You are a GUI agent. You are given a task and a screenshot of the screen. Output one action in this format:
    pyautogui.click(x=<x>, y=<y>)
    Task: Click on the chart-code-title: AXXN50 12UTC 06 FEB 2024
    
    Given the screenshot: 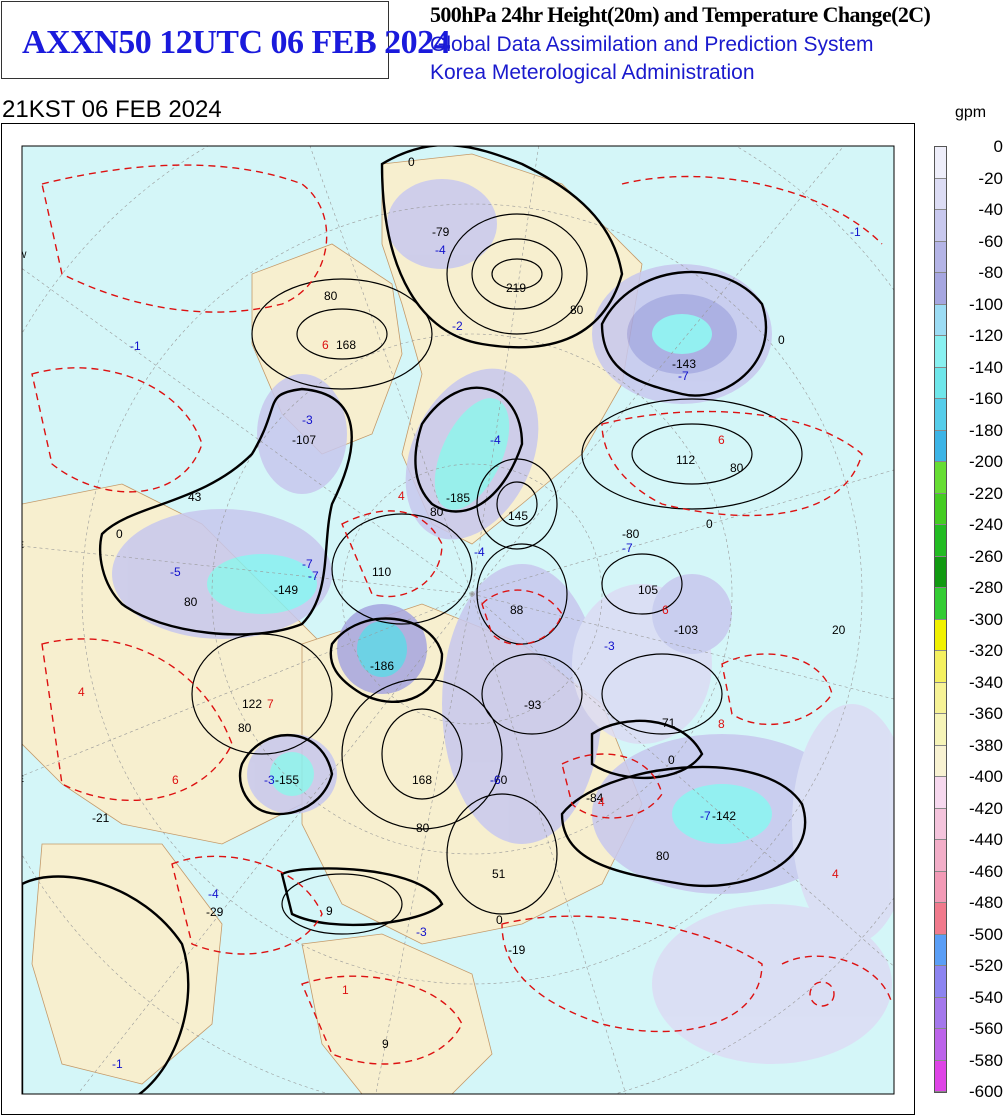 What is the action you would take?
    pyautogui.click(x=236, y=42)
    